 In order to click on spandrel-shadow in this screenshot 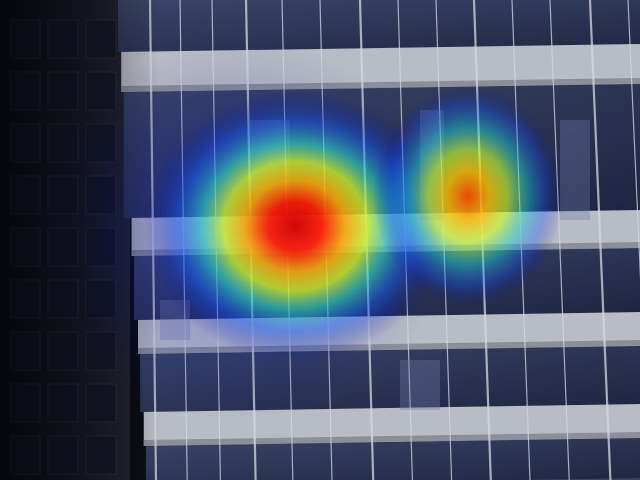, I will do `click(391, 439)`.